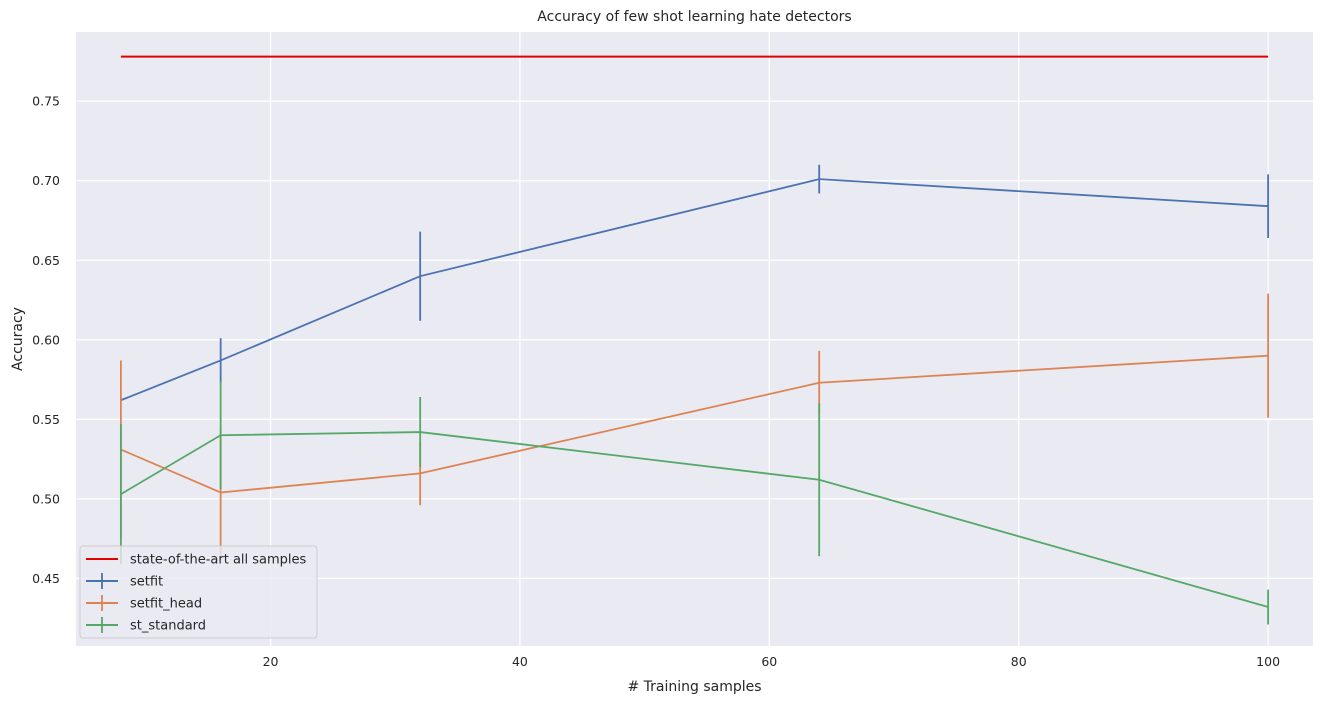 The width and height of the screenshot is (1323, 704). Describe the element at coordinates (46, 419) in the screenshot. I see `y-tick-label: 0.55` at that location.